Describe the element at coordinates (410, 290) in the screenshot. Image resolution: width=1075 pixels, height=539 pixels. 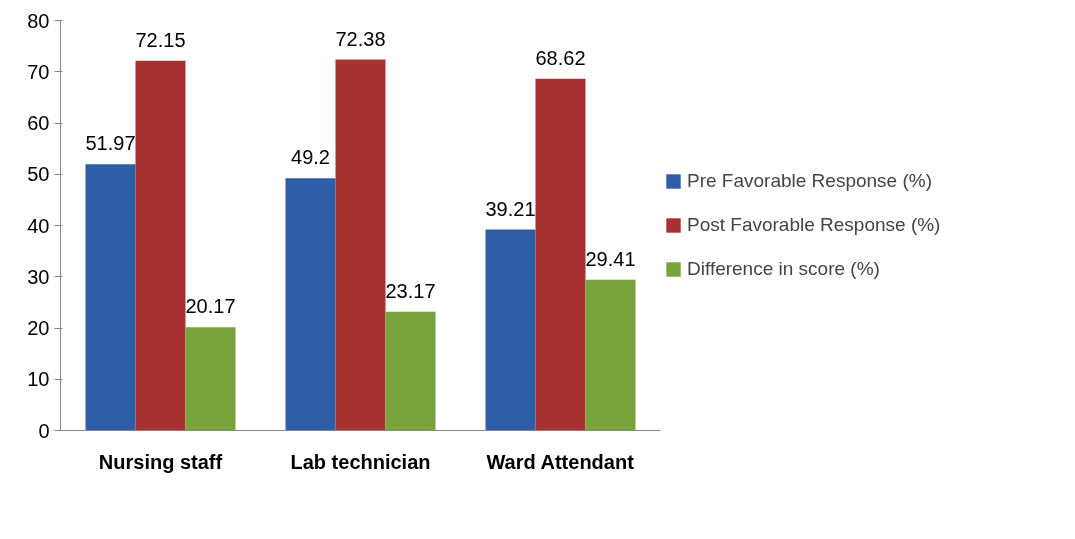
I see `data-label: 23.17` at that location.